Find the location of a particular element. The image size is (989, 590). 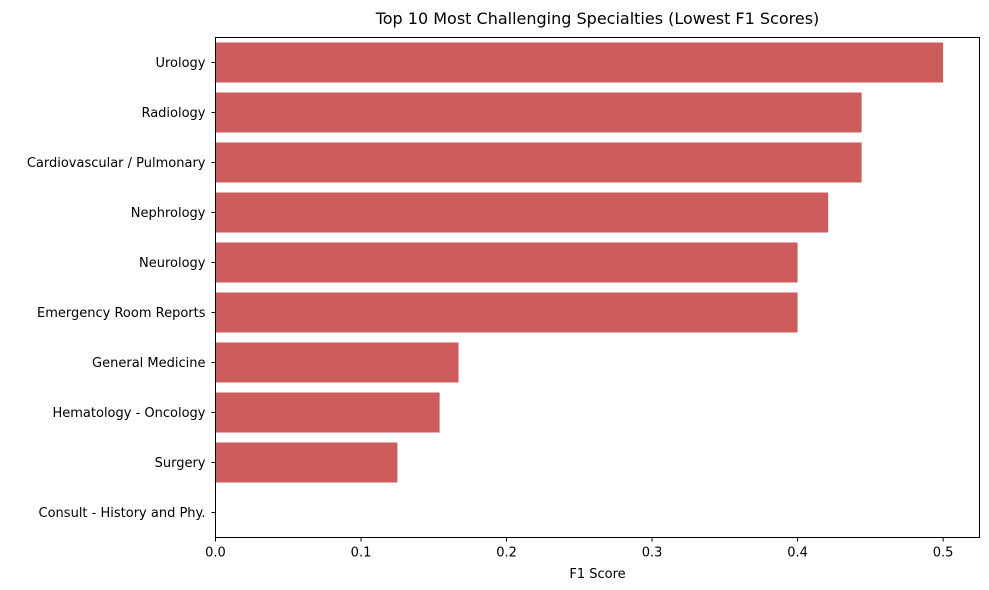

y-tick-label: Nephrology is located at coordinates (168, 213).